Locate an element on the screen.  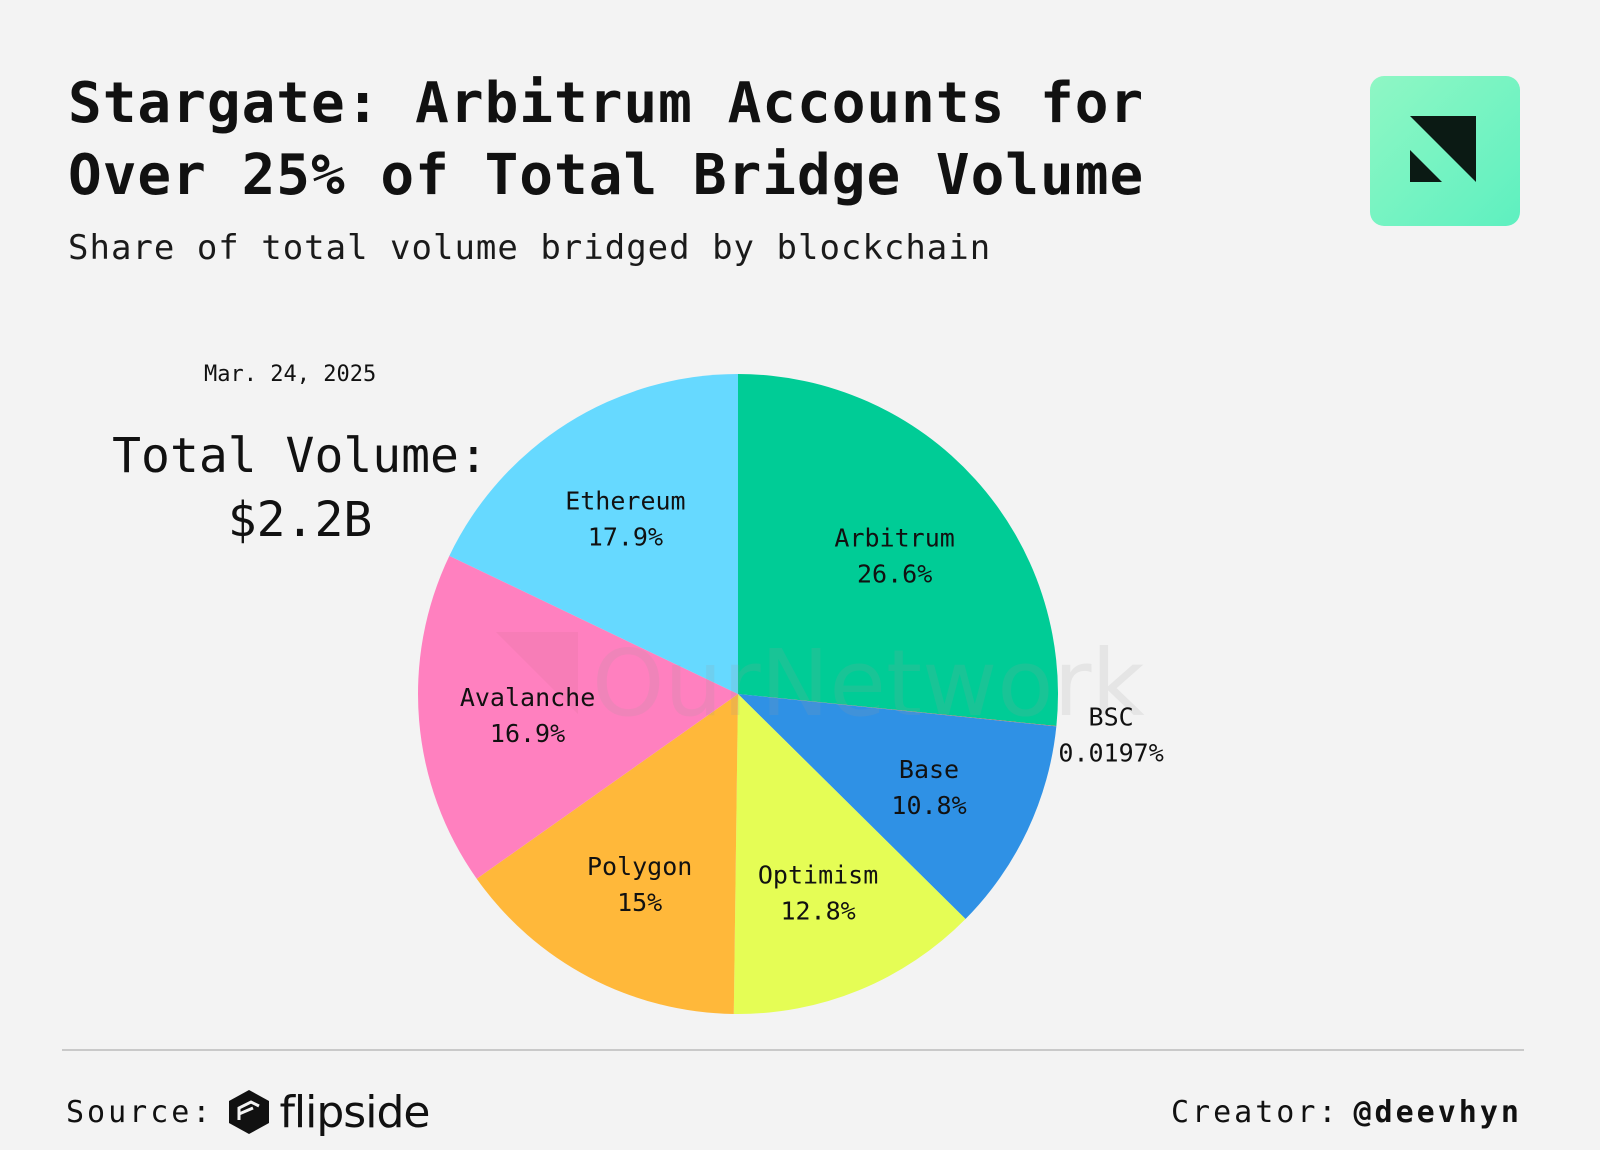
source-brand: flipside is located at coordinates (327, 1112).